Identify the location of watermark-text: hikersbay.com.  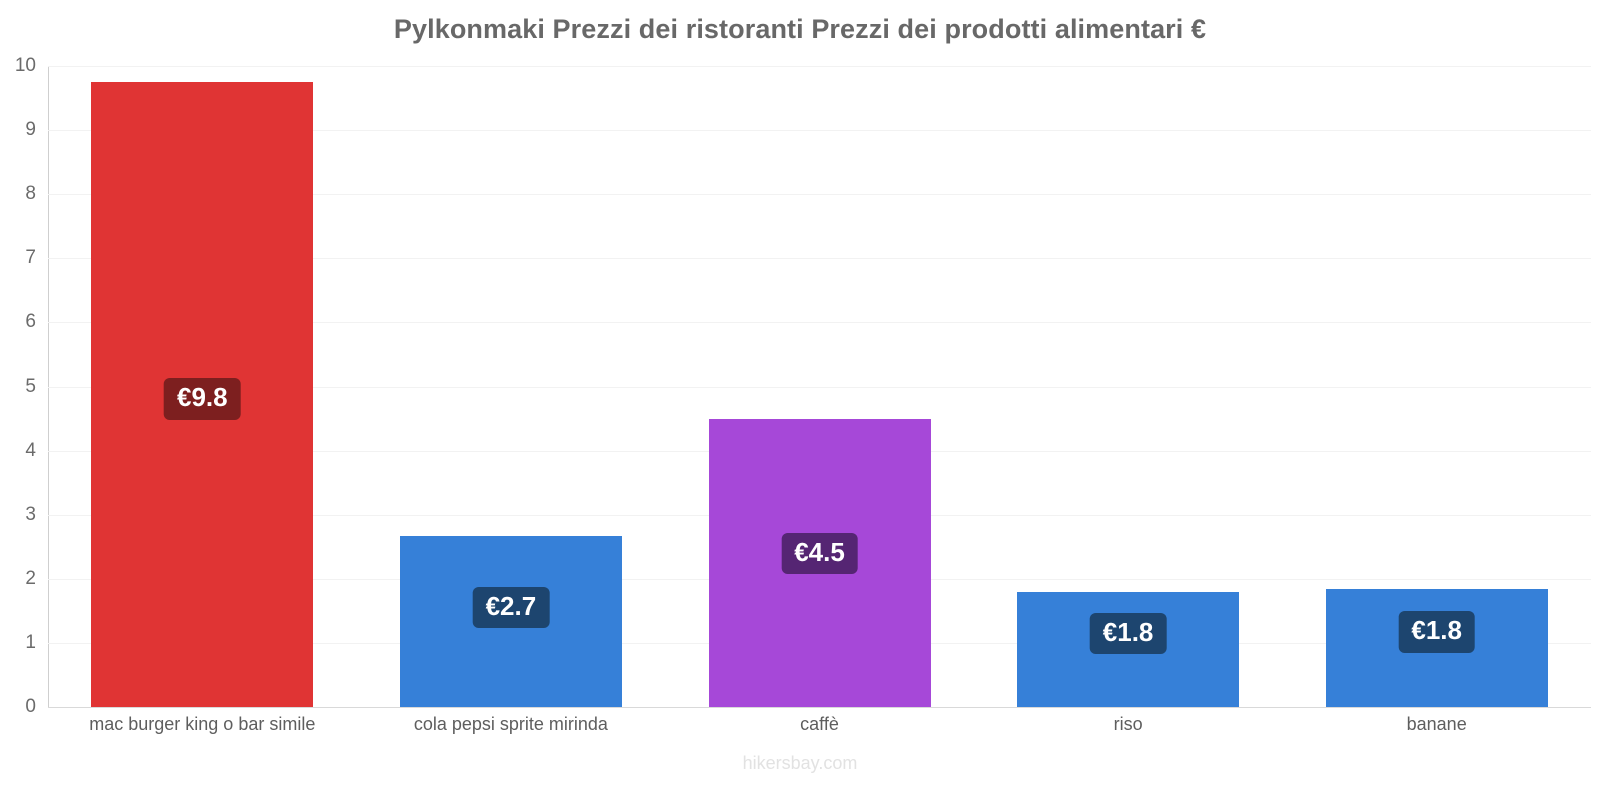
(800, 763).